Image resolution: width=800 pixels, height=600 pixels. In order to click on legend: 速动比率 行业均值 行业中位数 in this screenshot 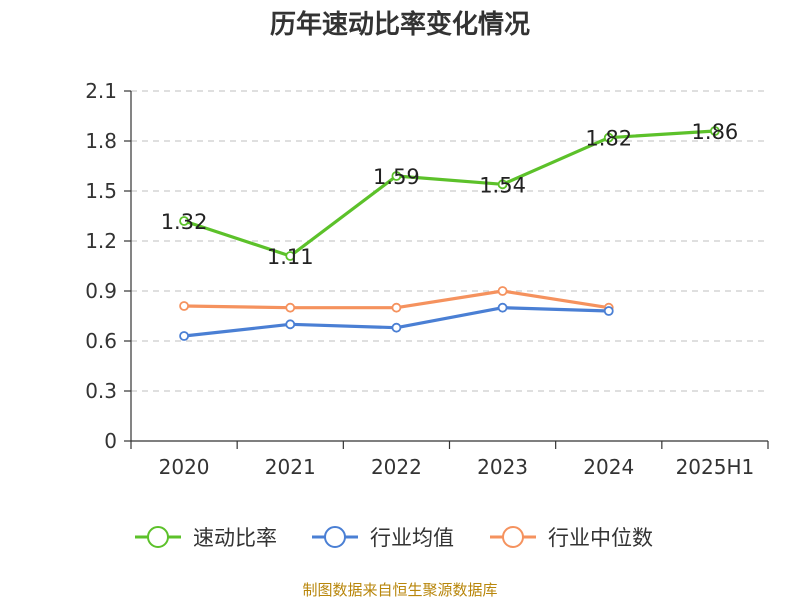, I will do `click(394, 538)`.